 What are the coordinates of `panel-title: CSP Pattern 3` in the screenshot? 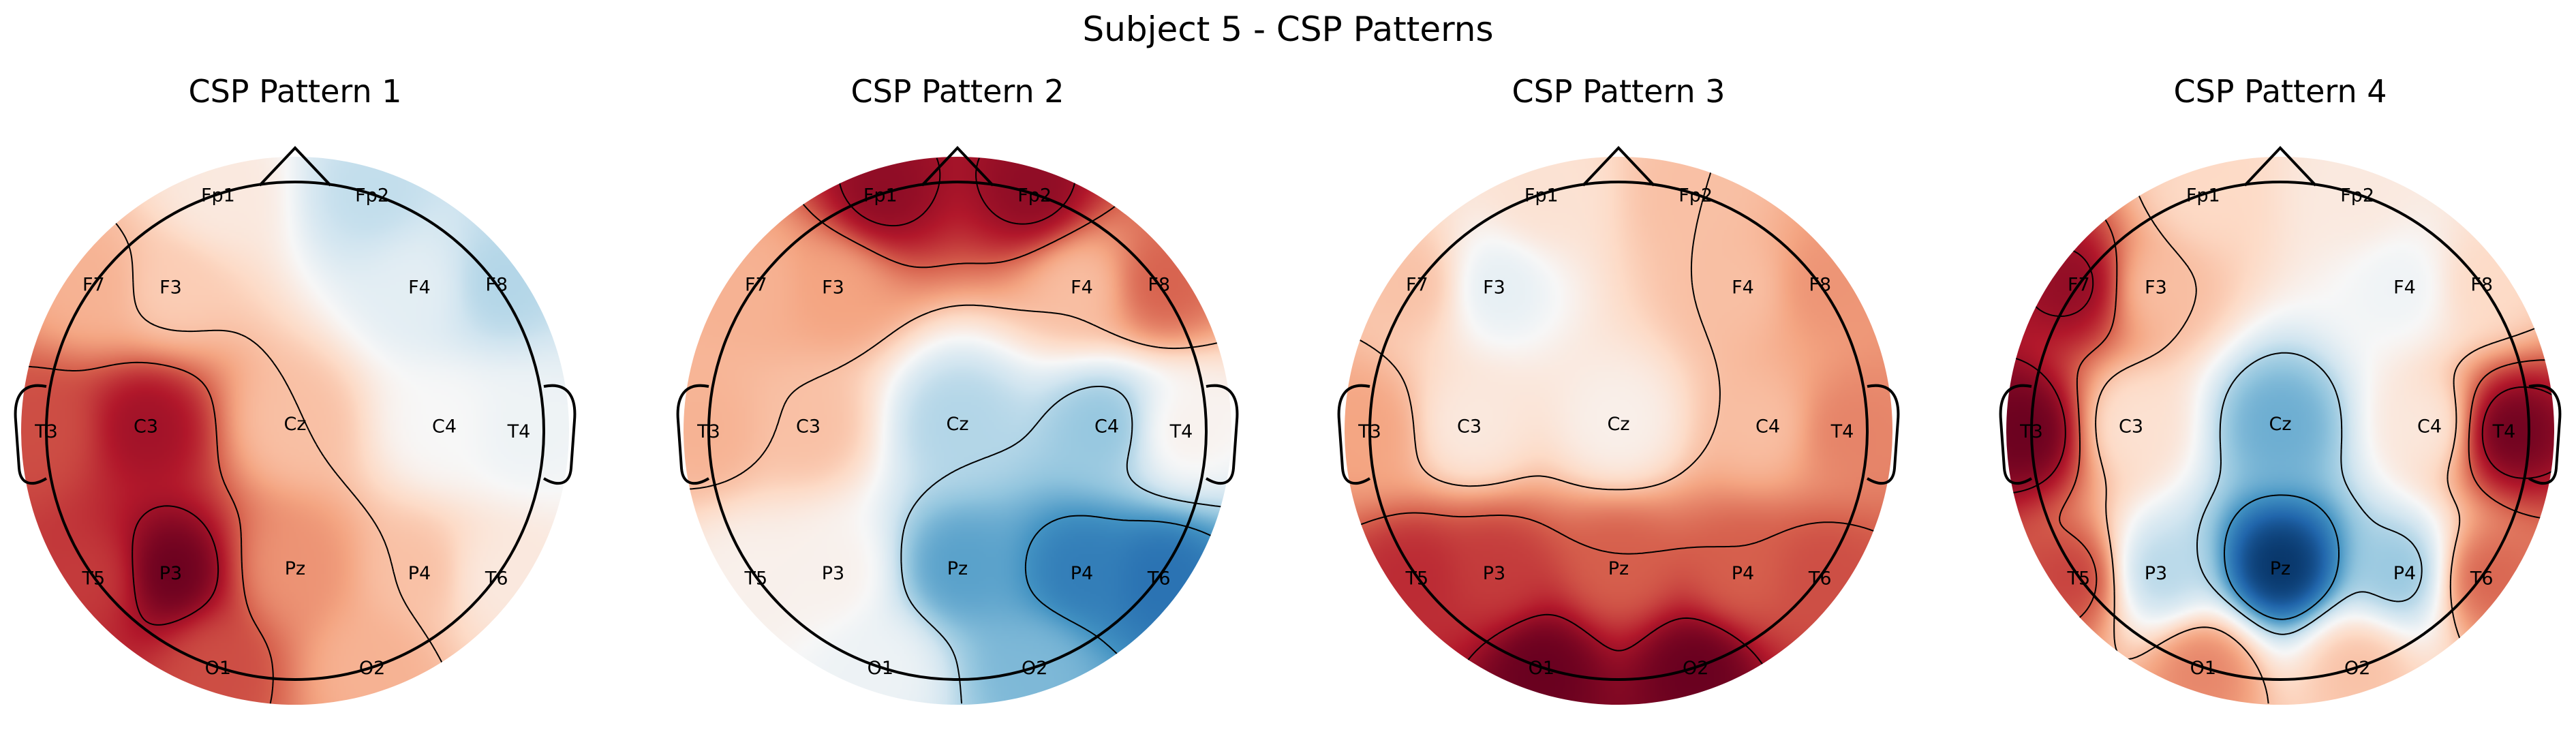 It's located at (1618, 91).